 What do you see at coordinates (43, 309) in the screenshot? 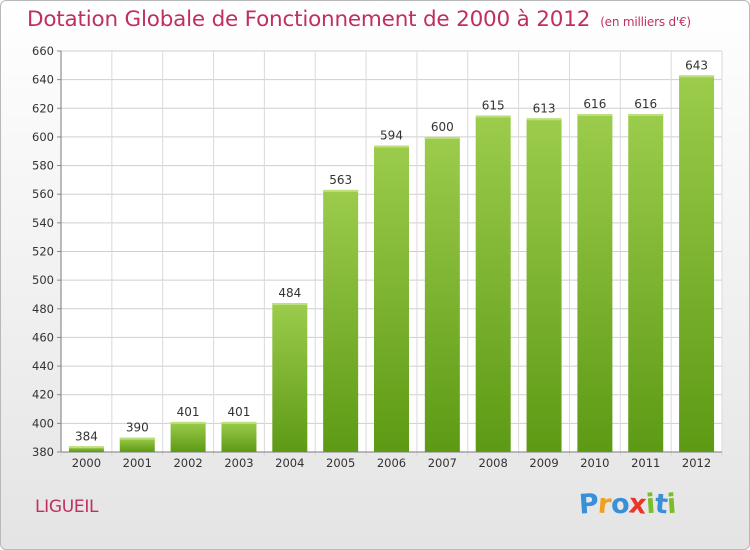
I see `y-tick-label: 480` at bounding box center [43, 309].